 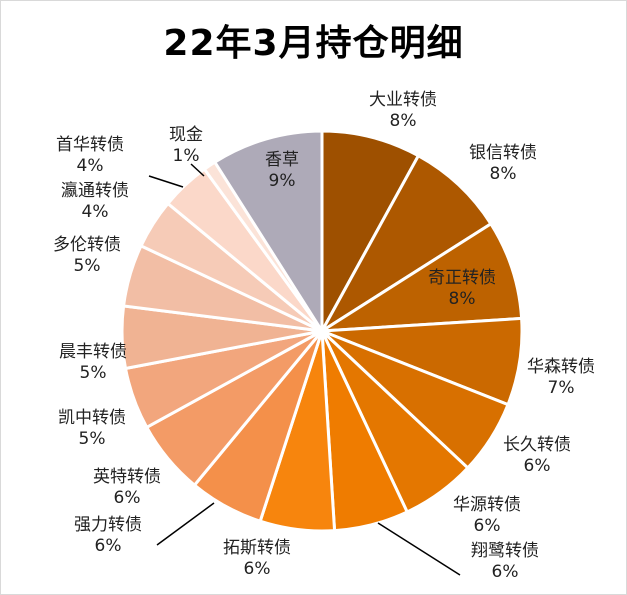 I want to click on slice-label-name: 大业转债, so click(x=403, y=100).